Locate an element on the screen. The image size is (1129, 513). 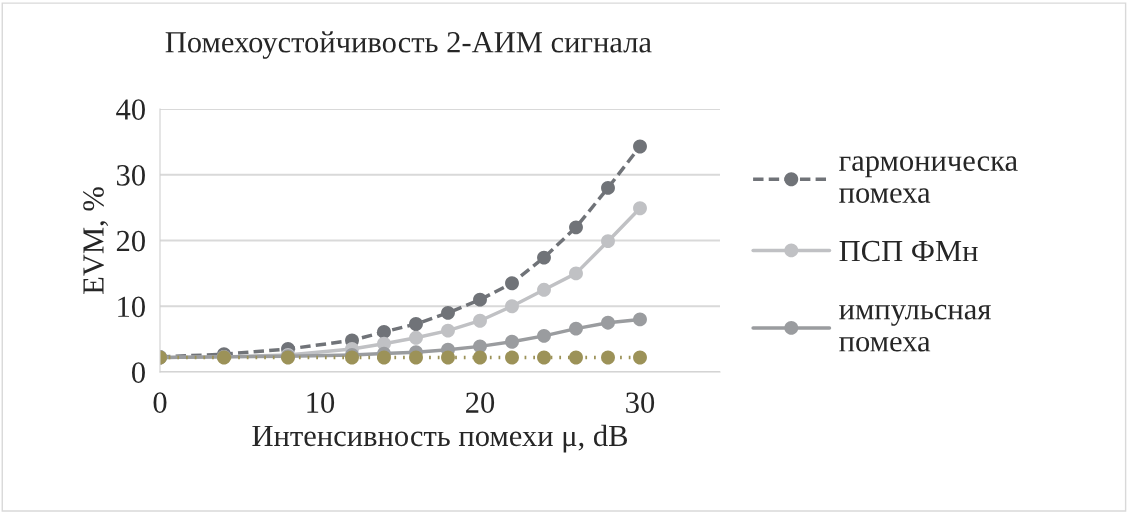
y-tick-label: 40 is located at coordinates (130, 109).